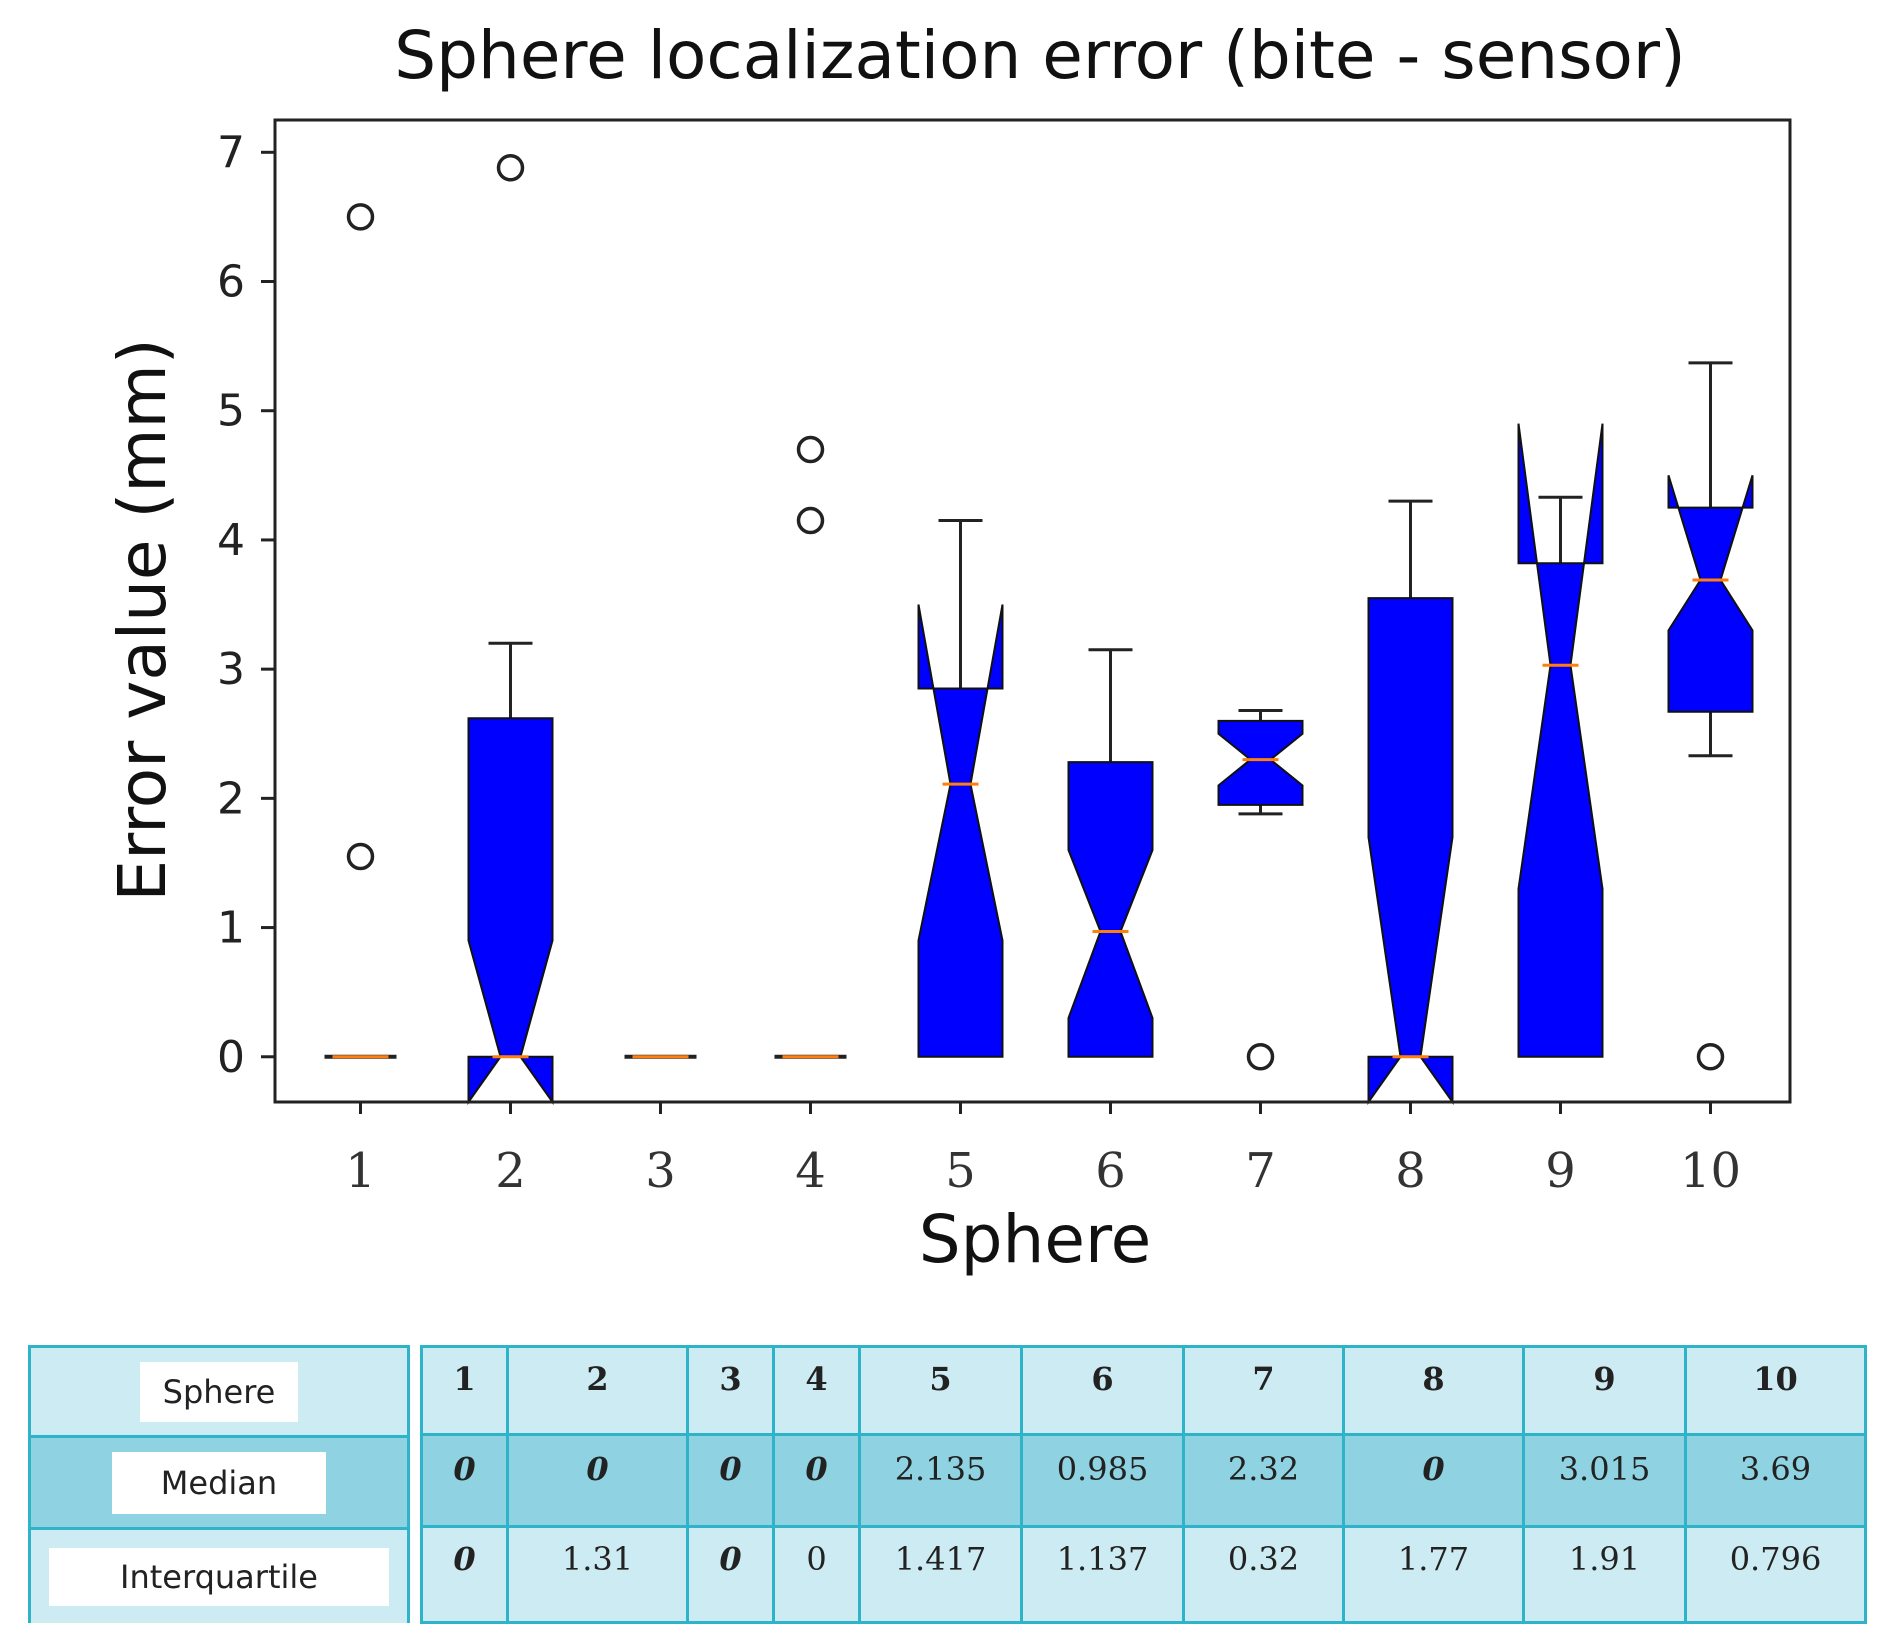  I want to click on sphere-cell: 2, so click(597, 1390).